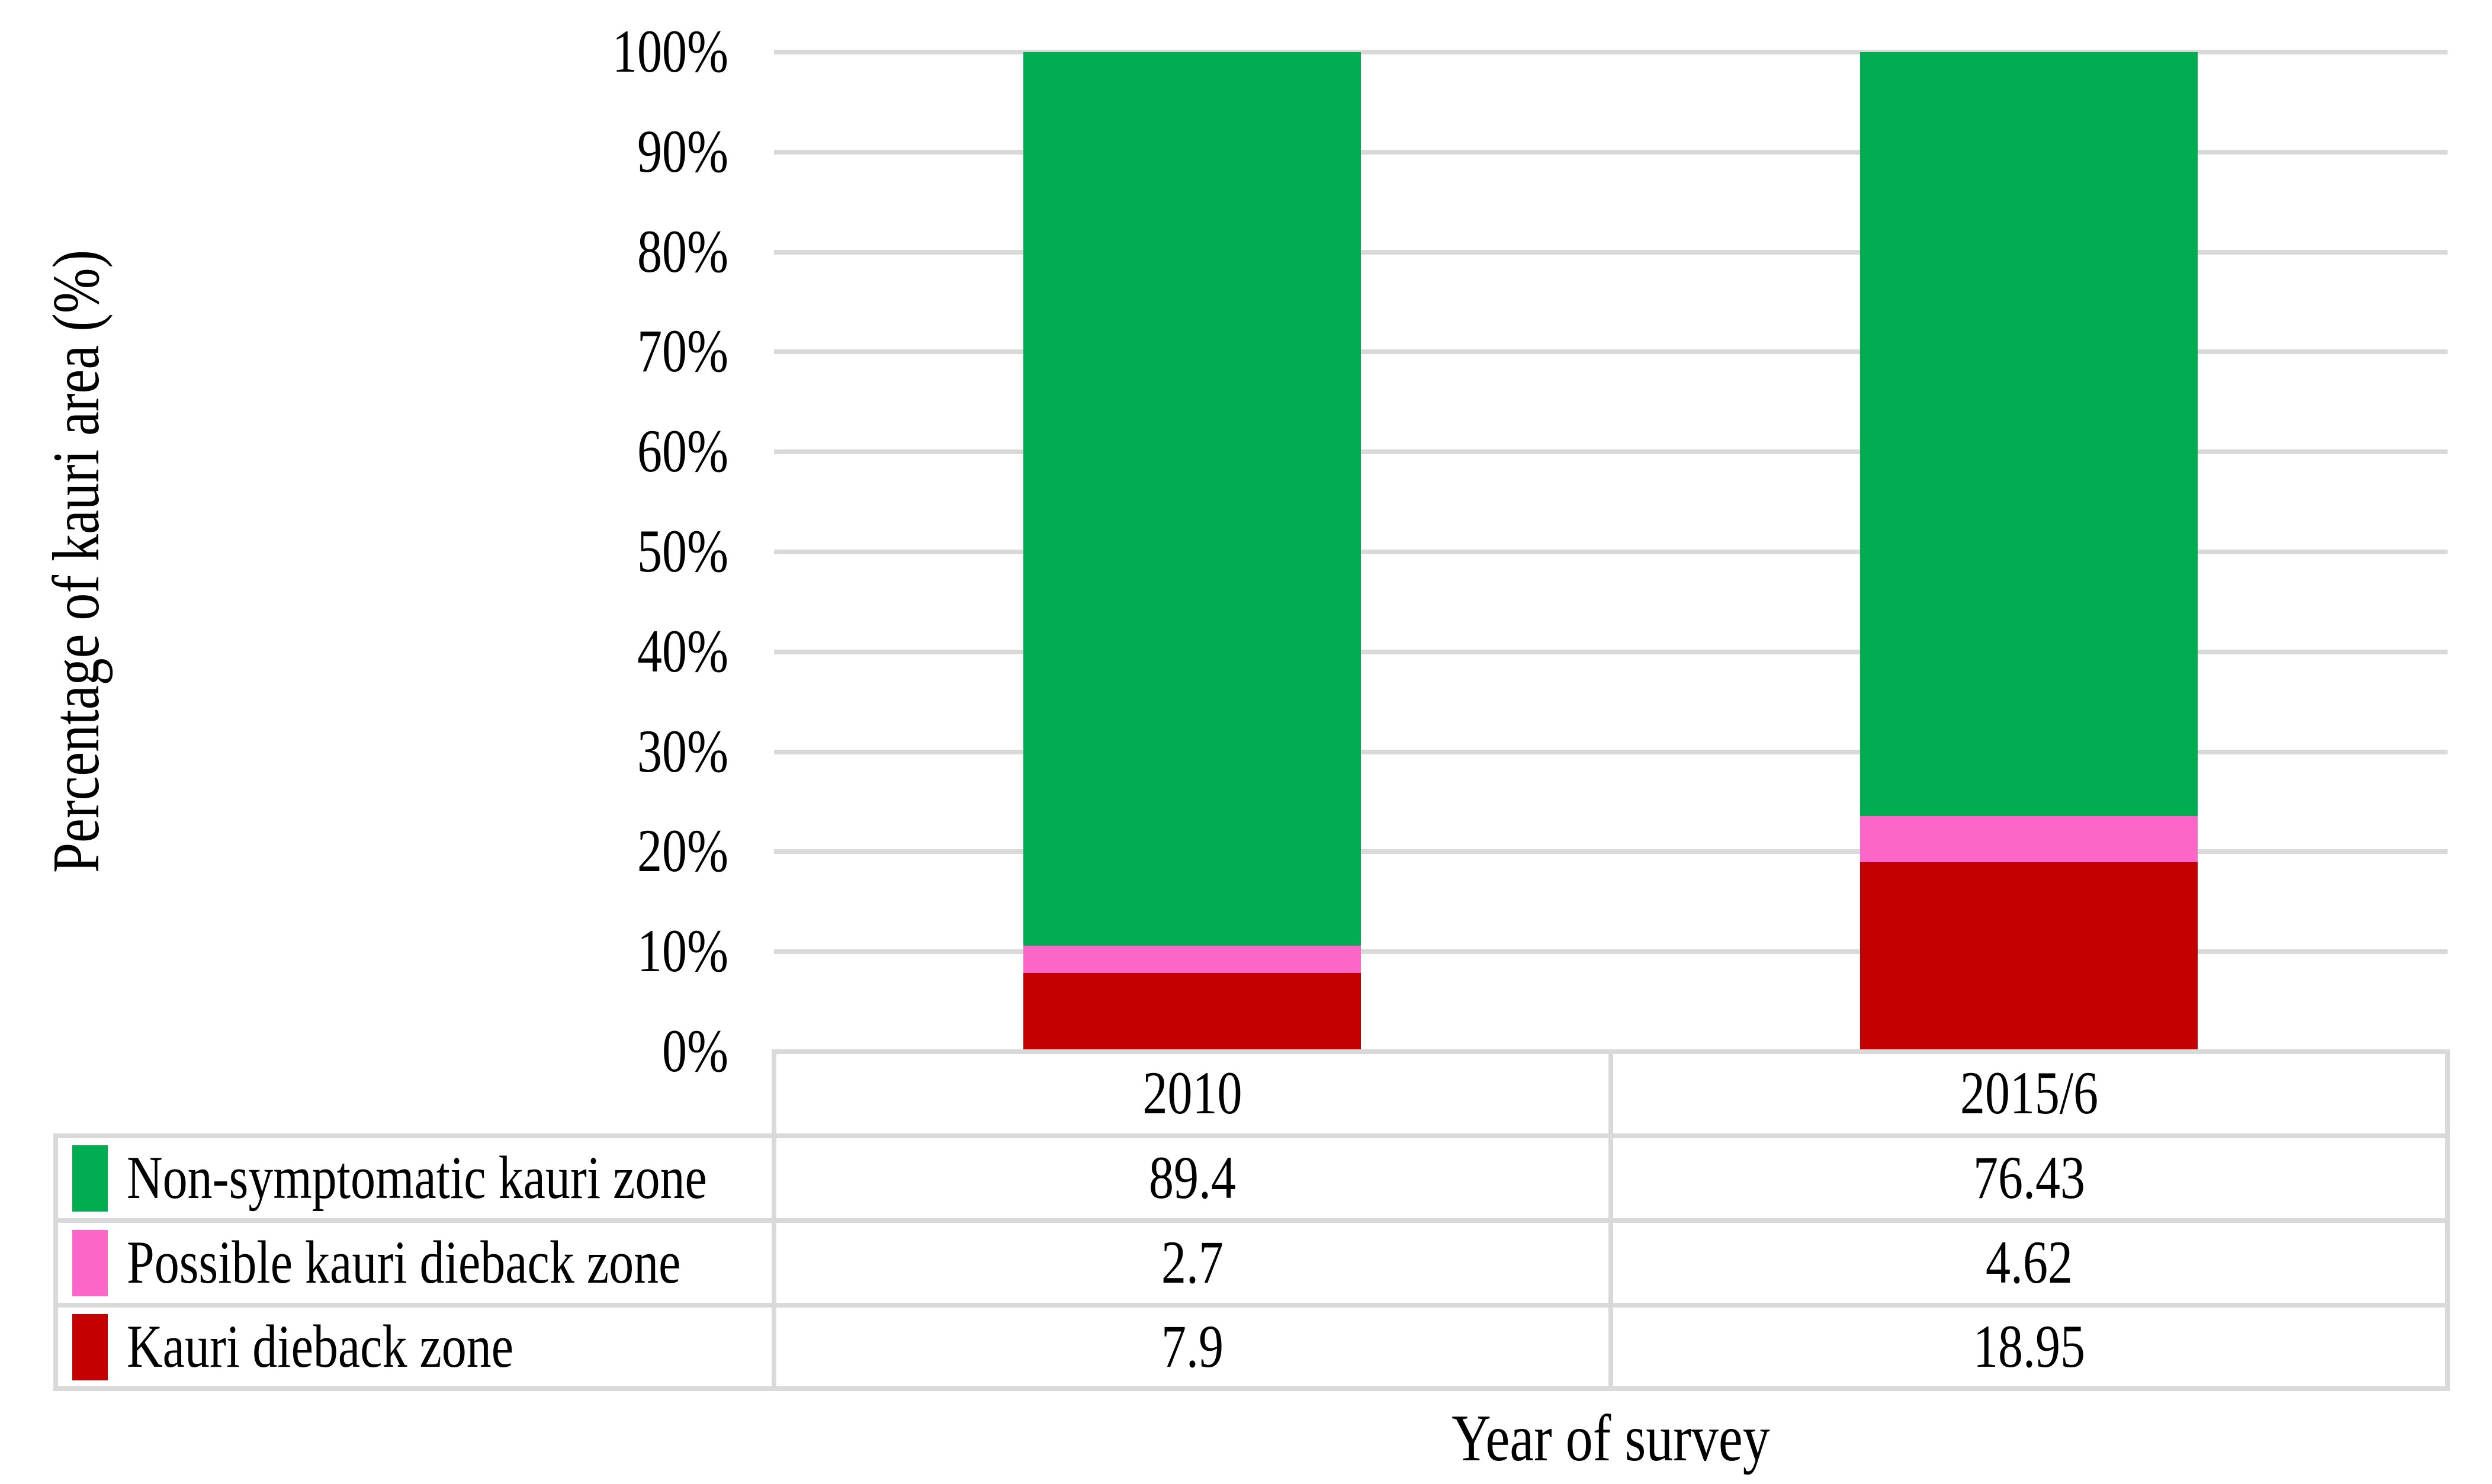  I want to click on y-tick-label-text: 20%, so click(683, 851).